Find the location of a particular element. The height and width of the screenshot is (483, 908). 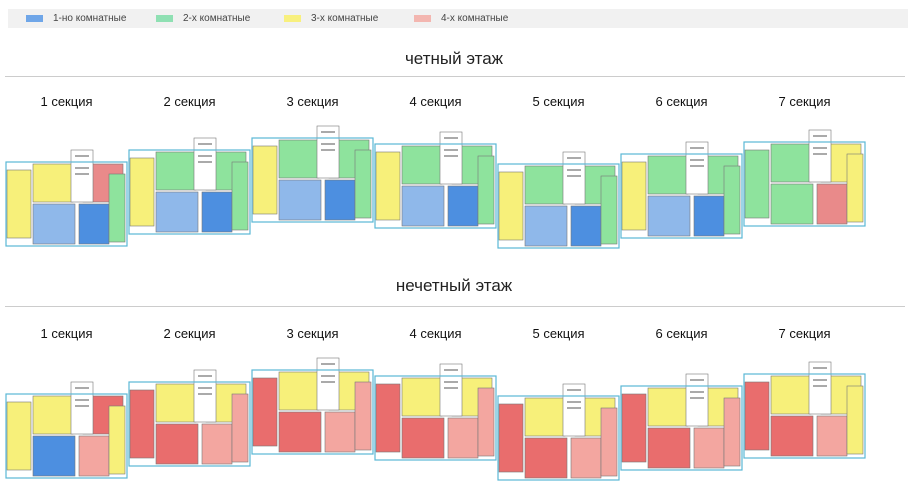

legend-item-1room: 1-но комнатные is located at coordinates (76, 18).